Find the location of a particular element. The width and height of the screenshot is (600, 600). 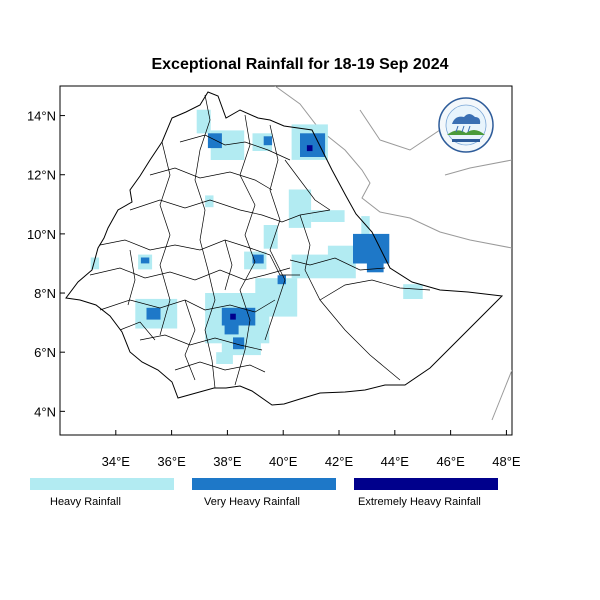

legend-very-heavy-label: Very Heavy Rainfall is located at coordinates (252, 502).